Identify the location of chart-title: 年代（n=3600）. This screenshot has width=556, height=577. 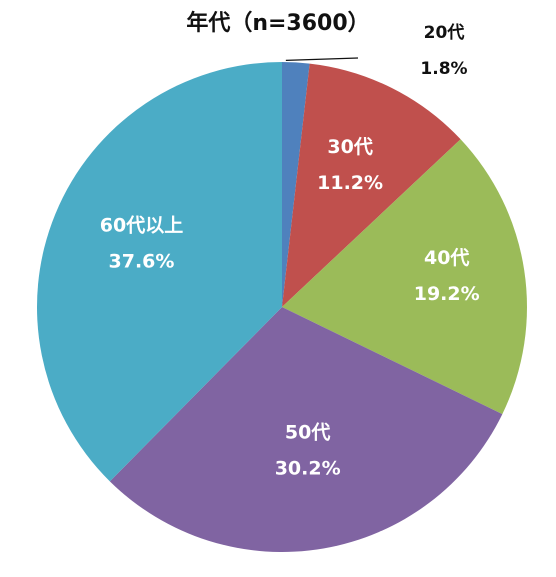
(277, 23).